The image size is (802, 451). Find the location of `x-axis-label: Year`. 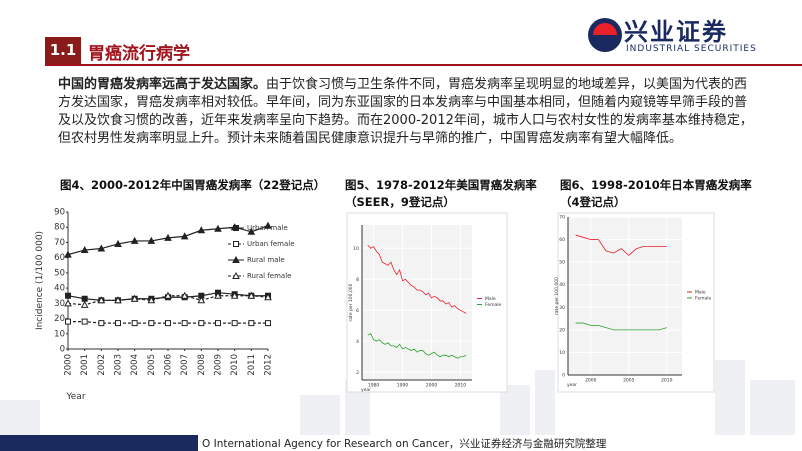

x-axis-label: Year is located at coordinates (75, 397).